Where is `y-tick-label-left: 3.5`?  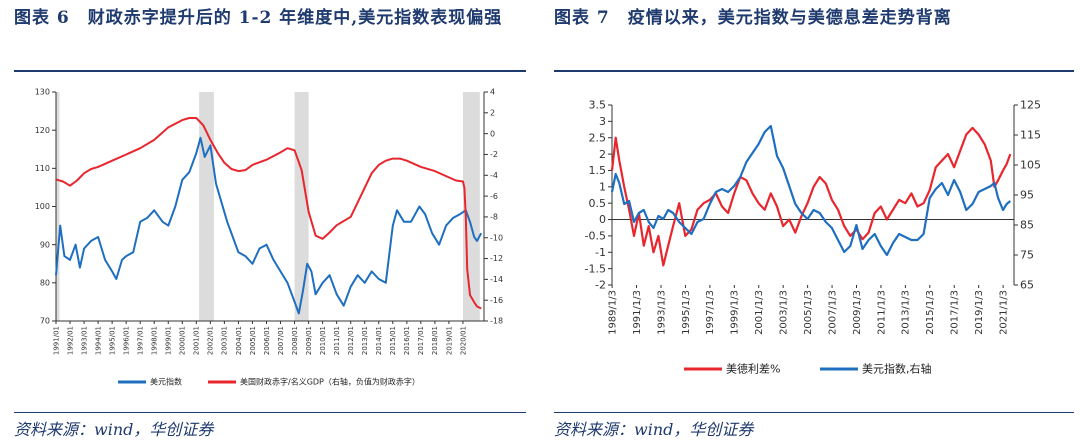
y-tick-label-left: 3.5 is located at coordinates (598, 105).